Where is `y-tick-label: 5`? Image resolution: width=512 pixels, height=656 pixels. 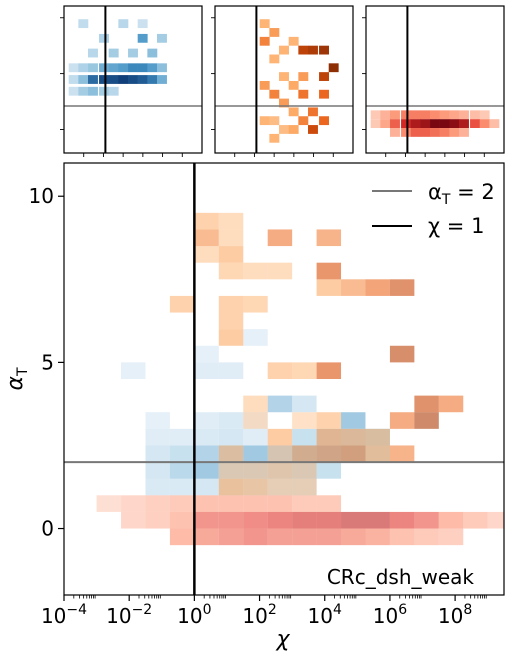
y-tick-label: 5 is located at coordinates (47, 362).